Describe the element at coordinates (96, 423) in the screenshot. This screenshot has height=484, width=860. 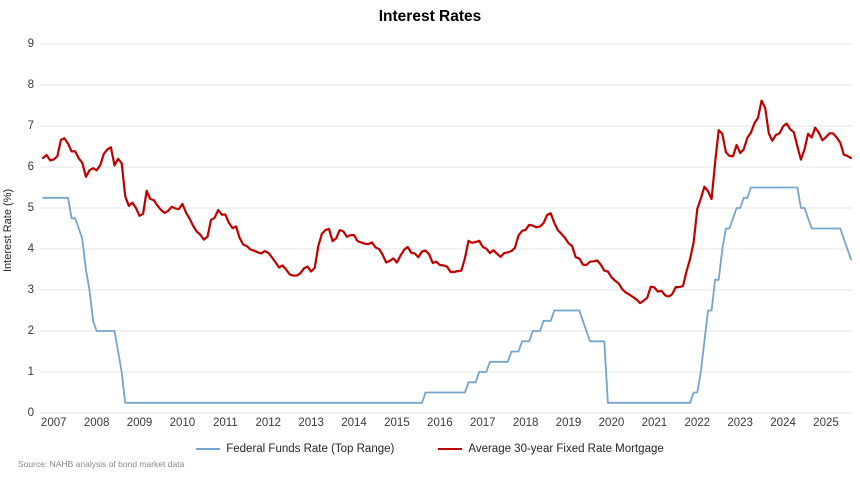
I see `x-tick-label: 2008` at that location.